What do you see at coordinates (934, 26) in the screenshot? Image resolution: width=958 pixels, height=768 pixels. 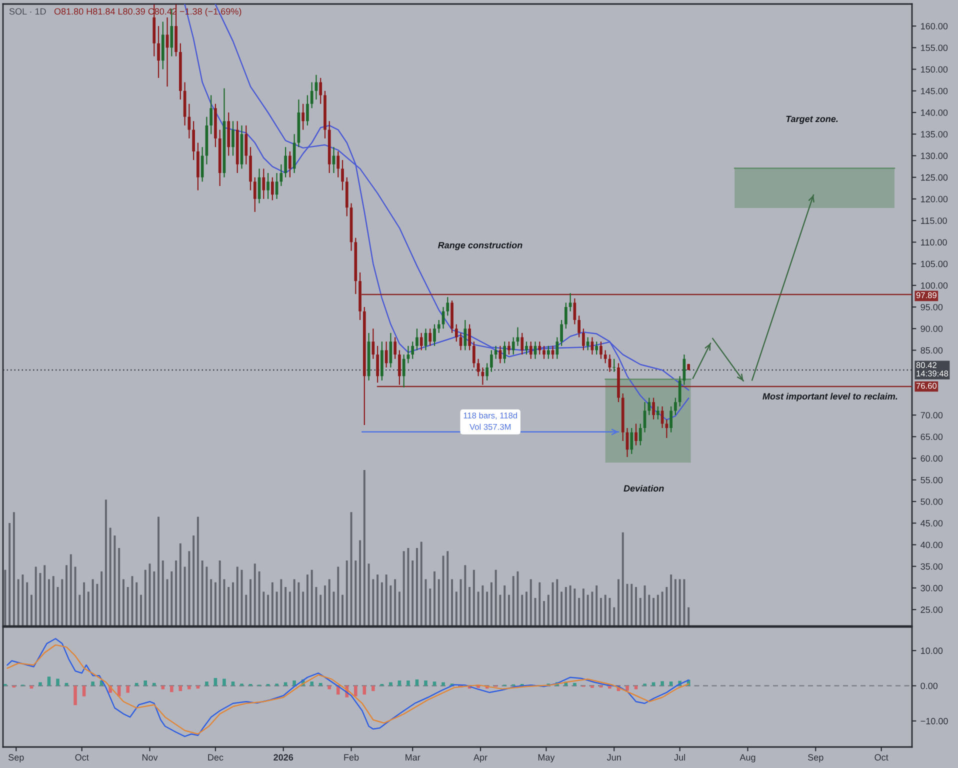 I see `y-tick-label: 160.00` at bounding box center [934, 26].